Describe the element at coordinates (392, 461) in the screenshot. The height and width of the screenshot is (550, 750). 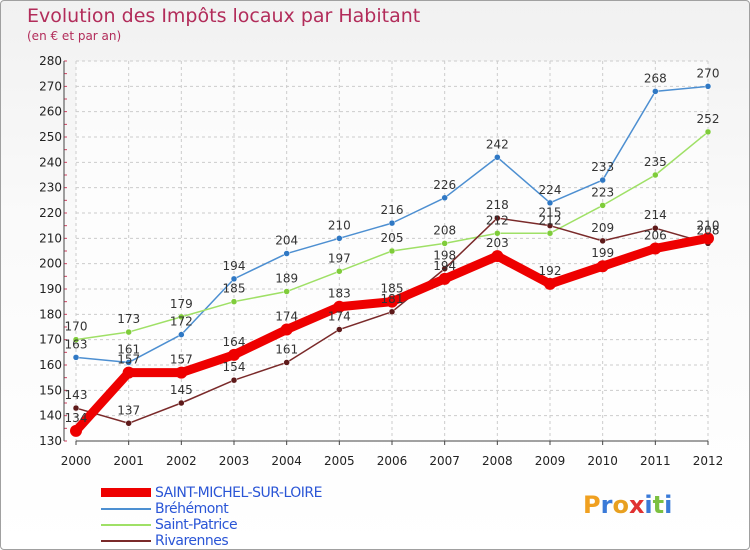
I see `x-tick-label: 2006` at that location.